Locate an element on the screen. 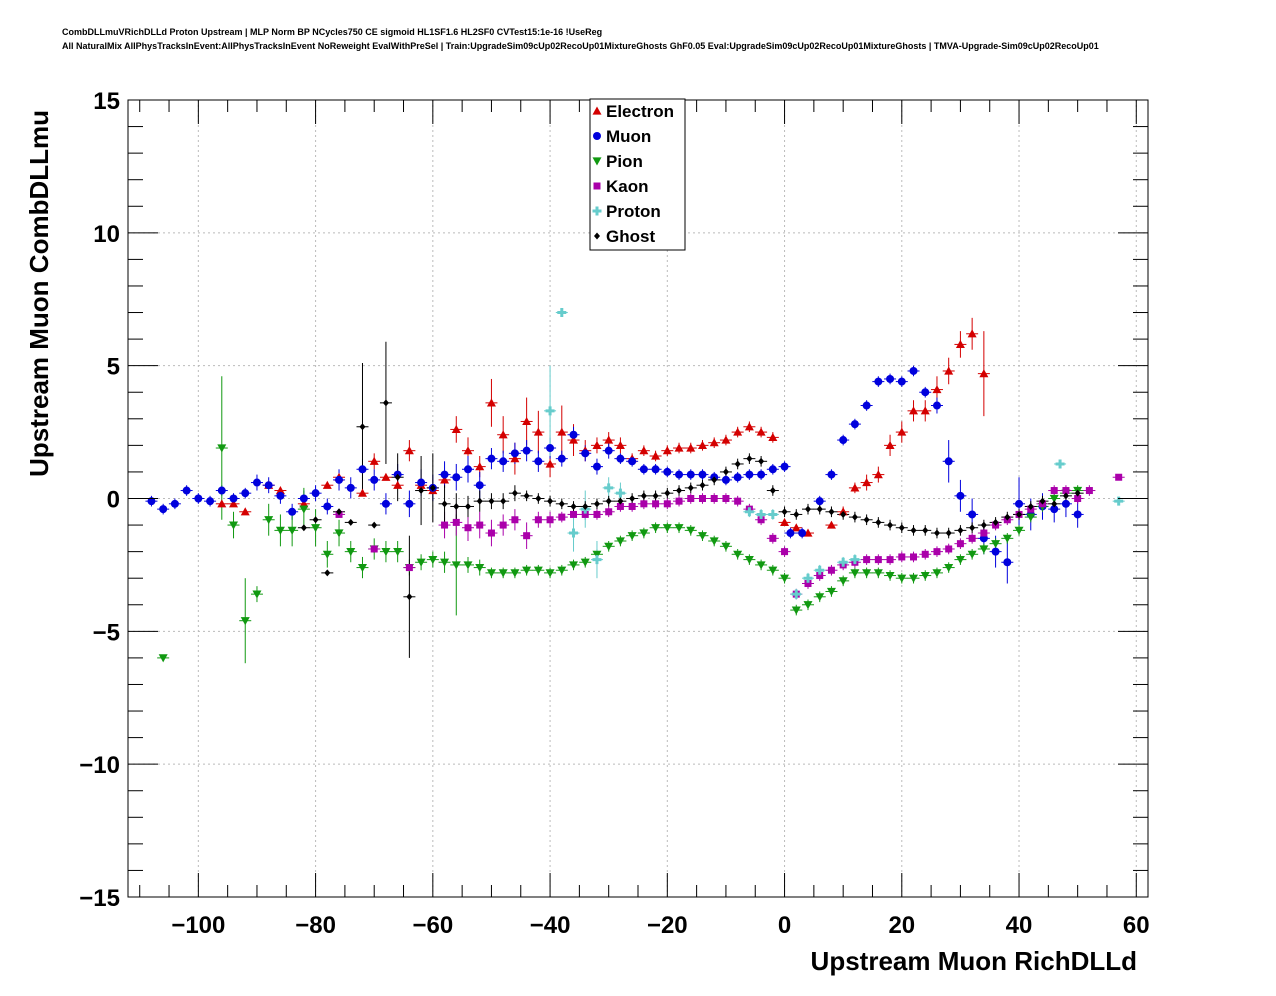 This screenshot has height=996, width=1276. x-axis-title: Upstream Muon RichDLLd is located at coordinates (974, 961).